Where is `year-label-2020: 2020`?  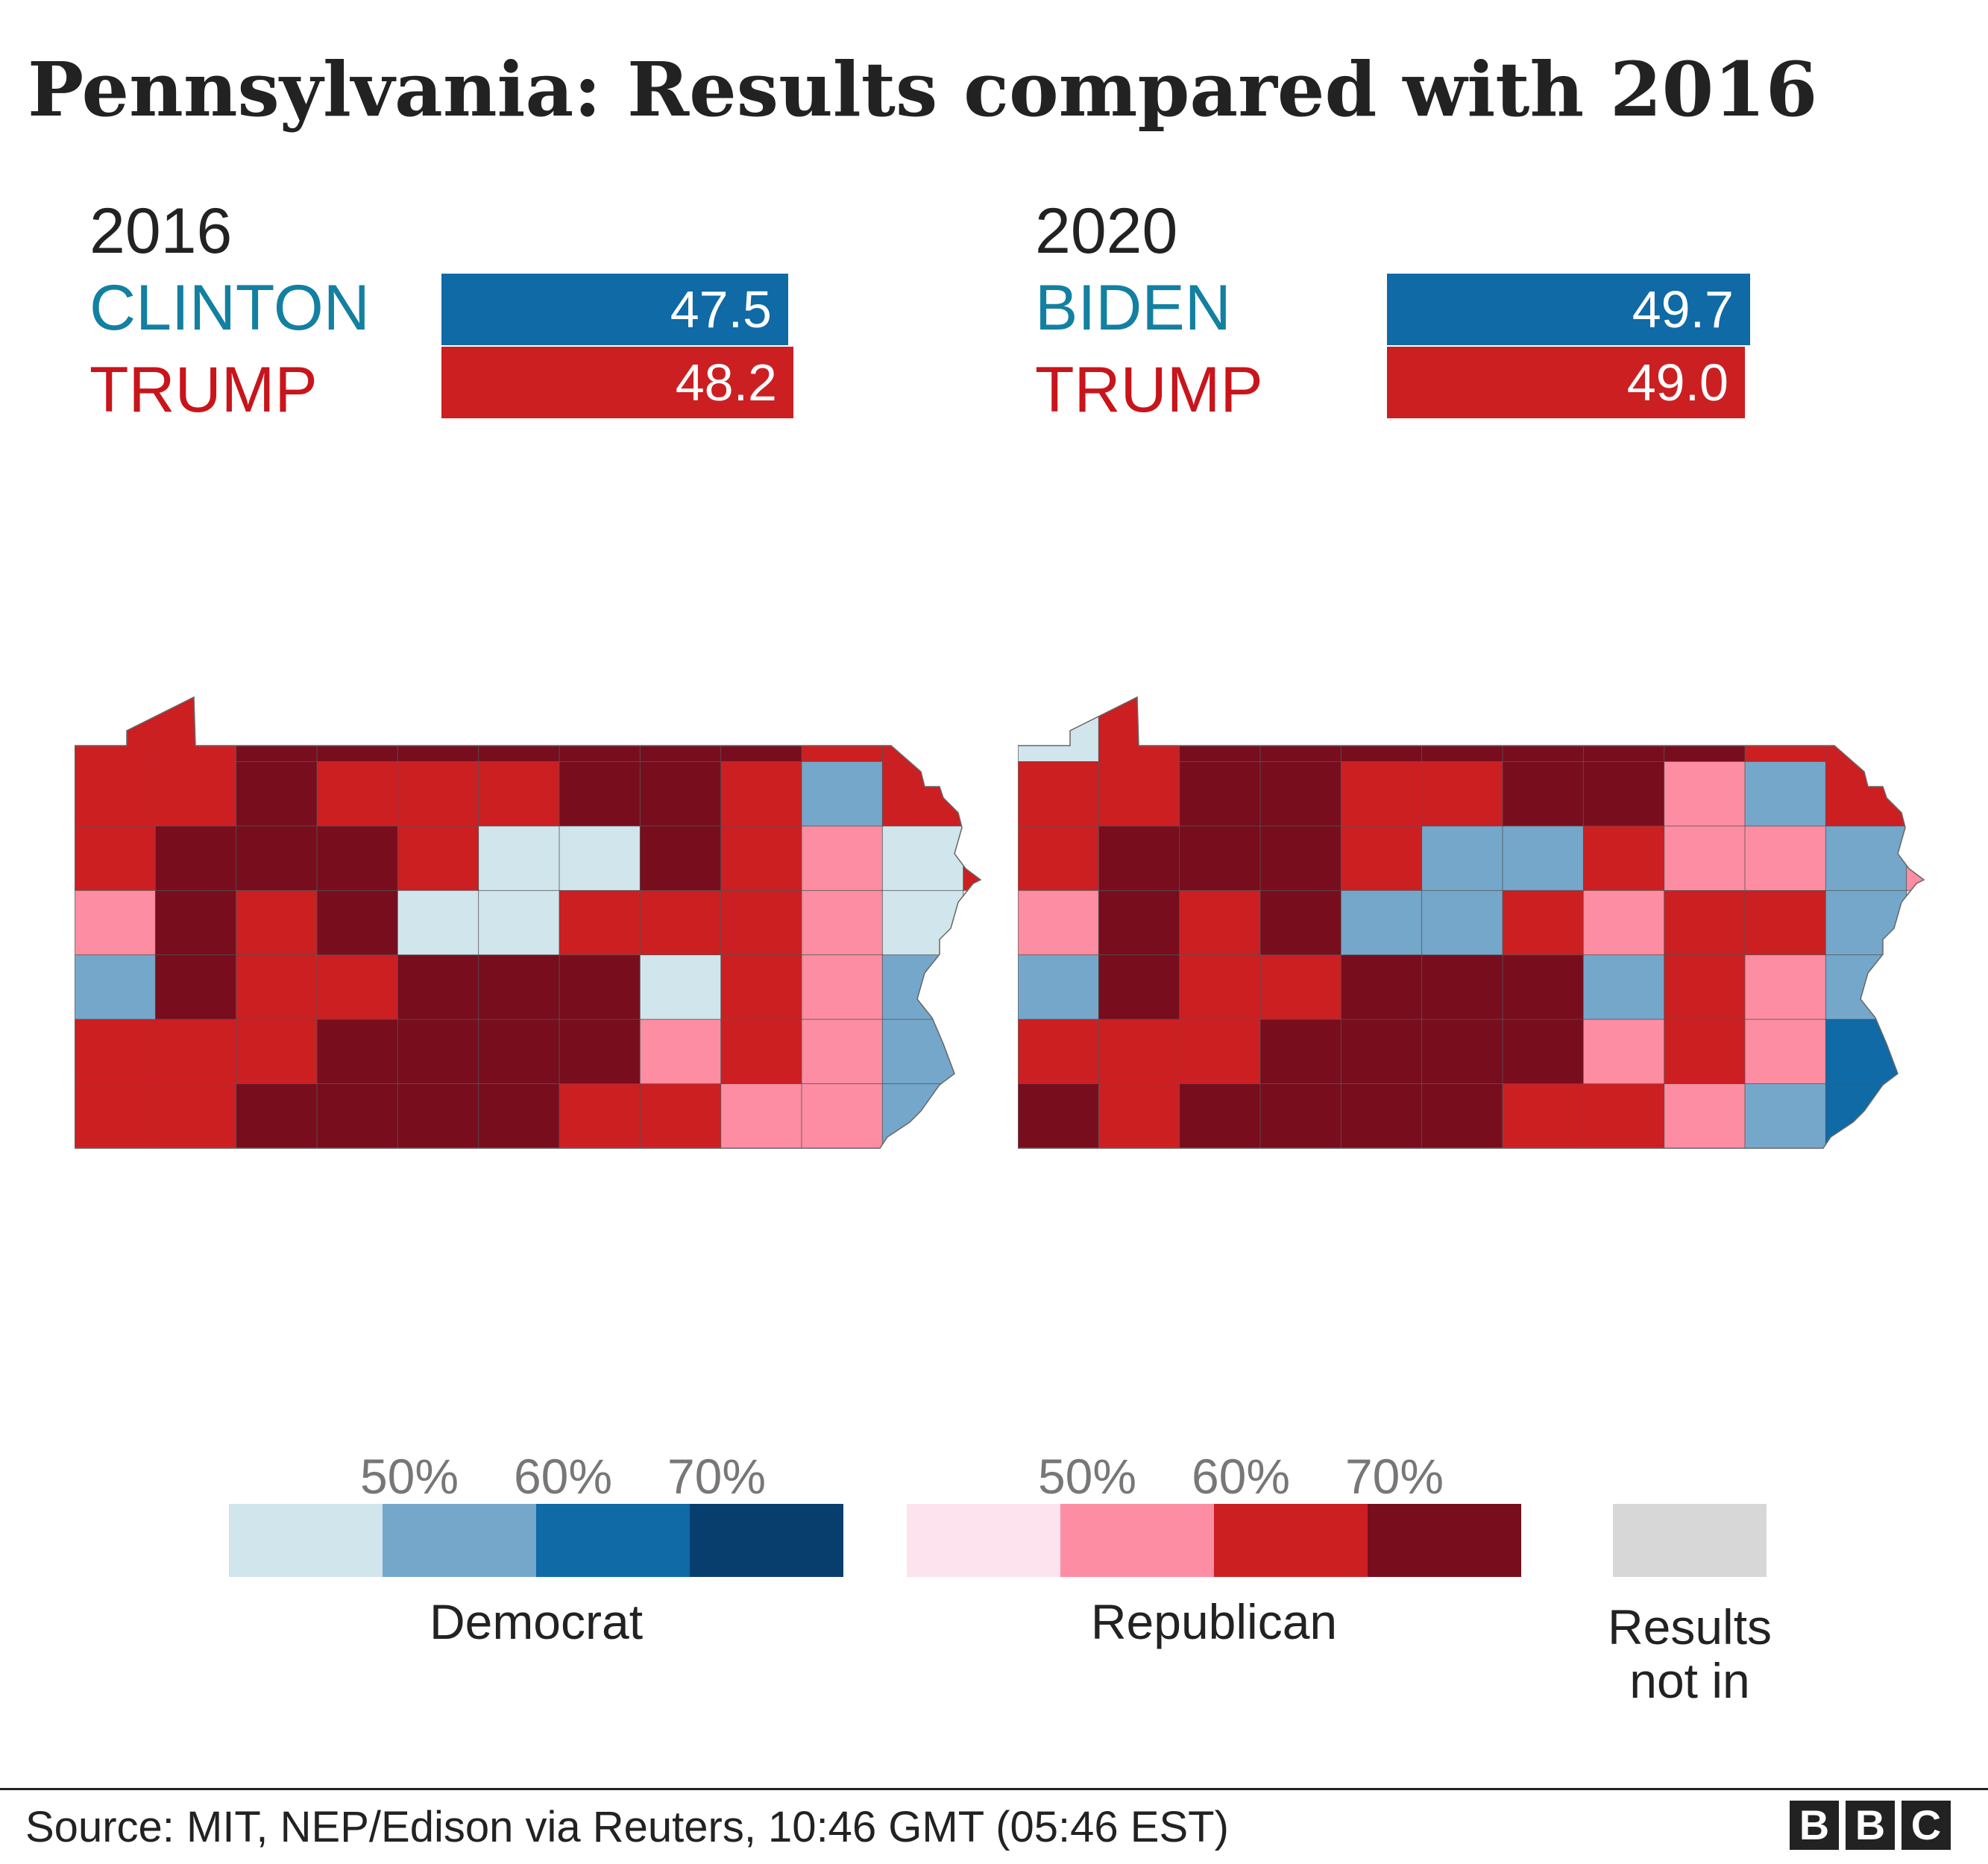
year-label-2020: 2020 is located at coordinates (1106, 231).